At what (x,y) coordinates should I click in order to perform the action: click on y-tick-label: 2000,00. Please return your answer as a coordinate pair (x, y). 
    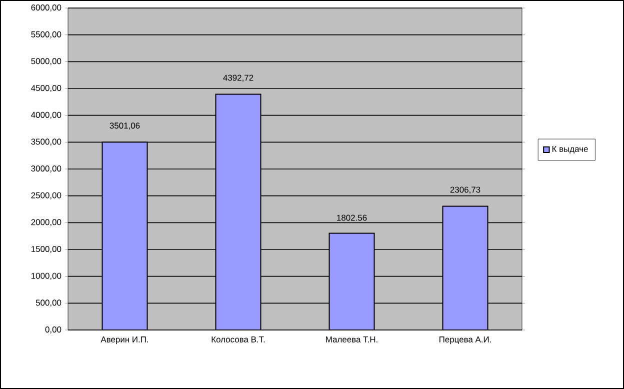
    Looking at the image, I should click on (46, 222).